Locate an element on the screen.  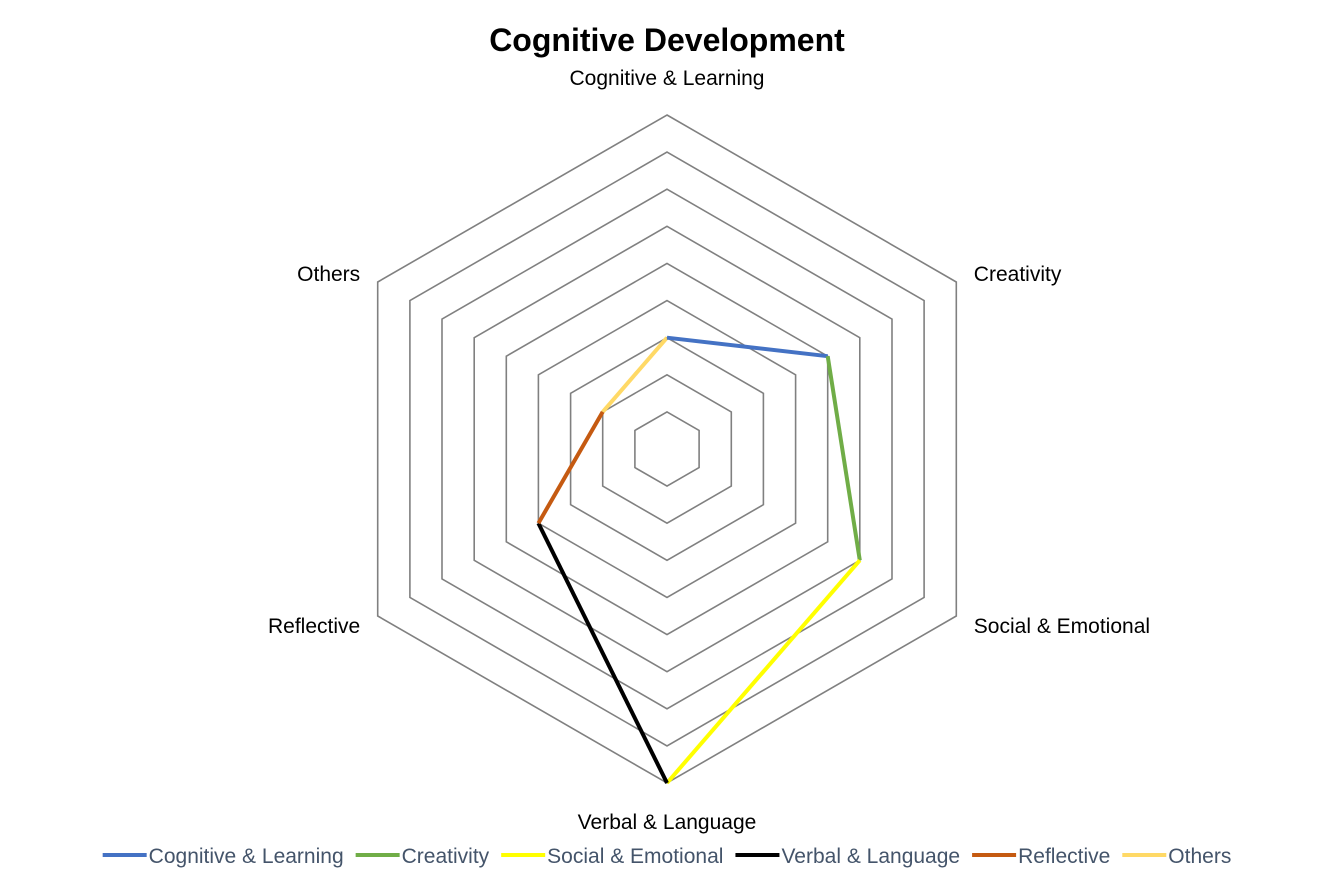
legend-label: Creativity is located at coordinates (446, 856).